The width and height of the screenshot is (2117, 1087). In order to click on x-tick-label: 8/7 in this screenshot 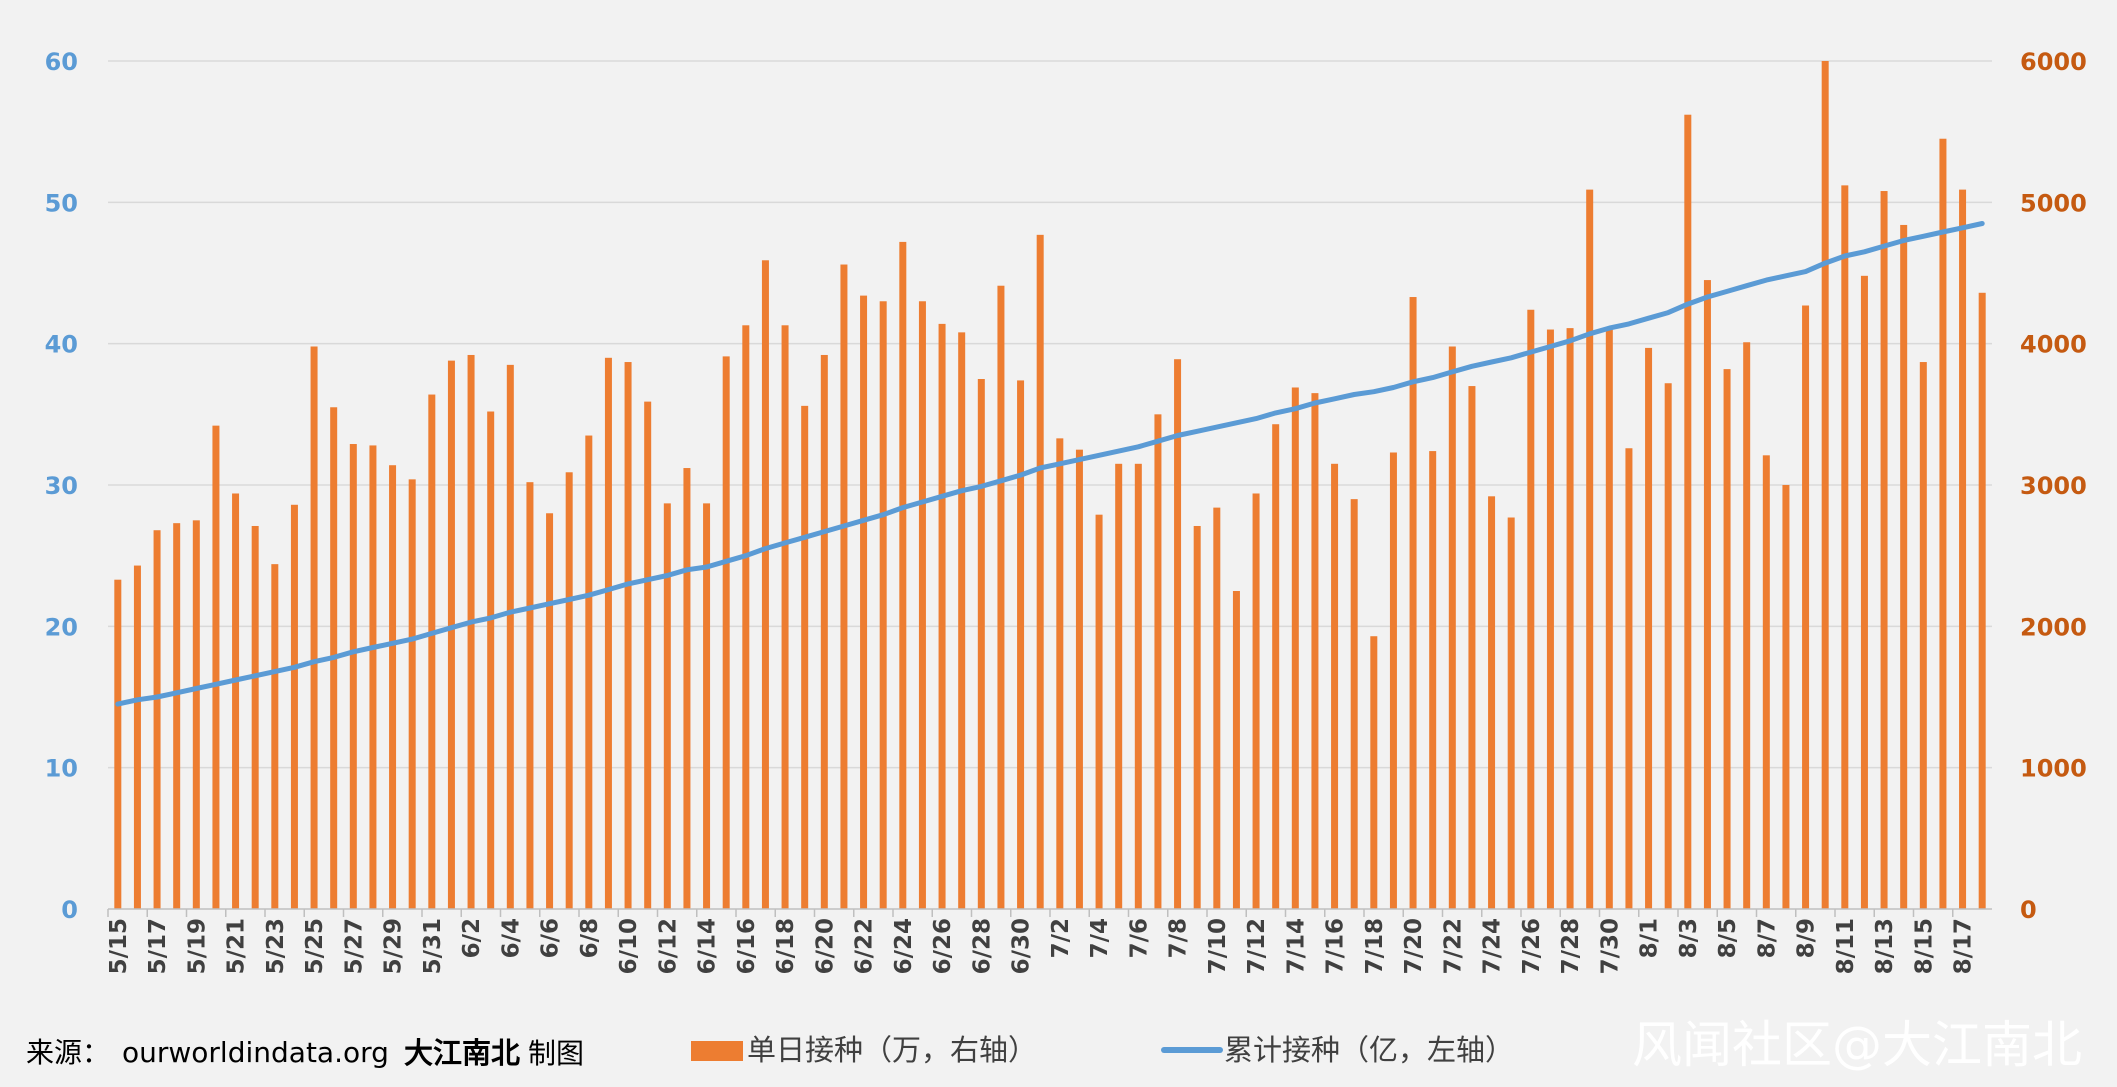, I will do `click(1767, 938)`.